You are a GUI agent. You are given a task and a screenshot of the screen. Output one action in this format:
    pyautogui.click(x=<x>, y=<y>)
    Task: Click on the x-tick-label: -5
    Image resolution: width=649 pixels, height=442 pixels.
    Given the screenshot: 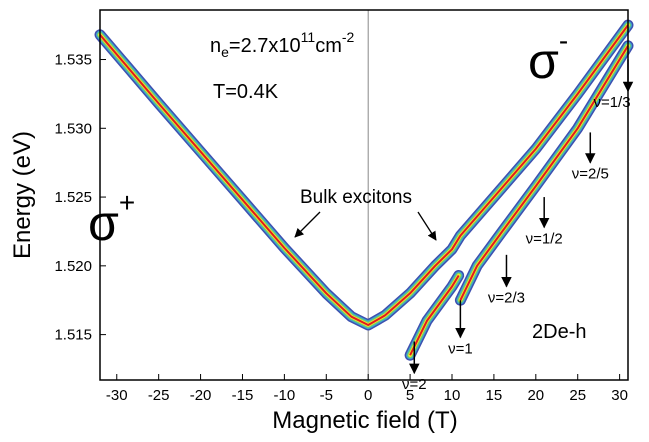 What is the action you would take?
    pyautogui.click(x=326, y=395)
    